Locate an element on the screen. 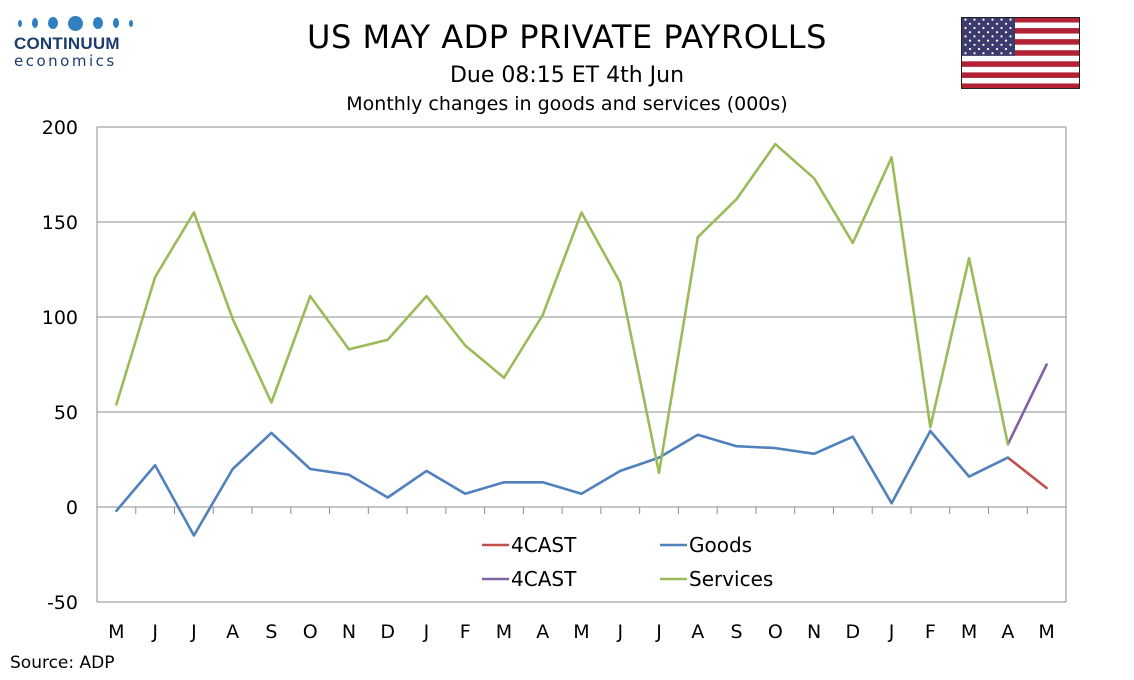 This screenshot has width=1134, height=680. us-flag-icon is located at coordinates (1020, 53).